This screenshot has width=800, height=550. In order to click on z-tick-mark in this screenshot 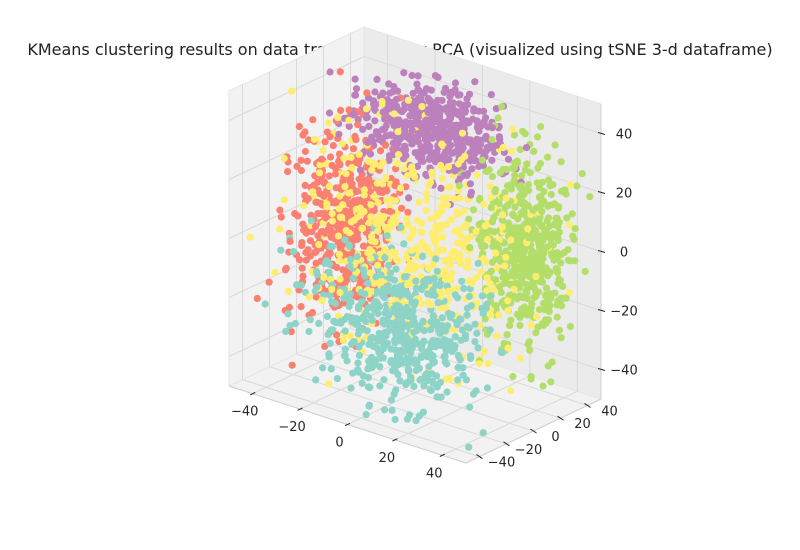, I will do `click(601, 251)`.